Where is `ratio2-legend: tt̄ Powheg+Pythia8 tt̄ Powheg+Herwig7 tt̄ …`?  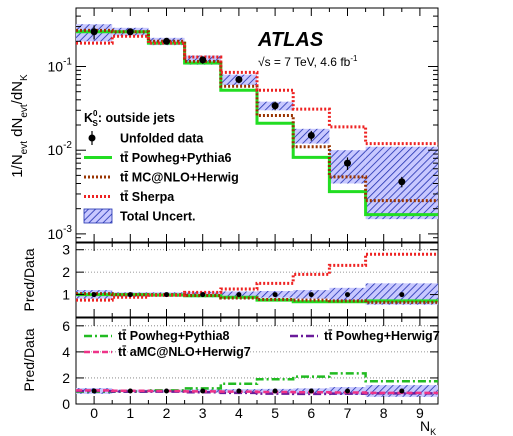
ratio2-legend: tt̄ Powheg+Pythia8 tt̄ Powheg+Herwig7 tt̄ … is located at coordinates (262, 344).